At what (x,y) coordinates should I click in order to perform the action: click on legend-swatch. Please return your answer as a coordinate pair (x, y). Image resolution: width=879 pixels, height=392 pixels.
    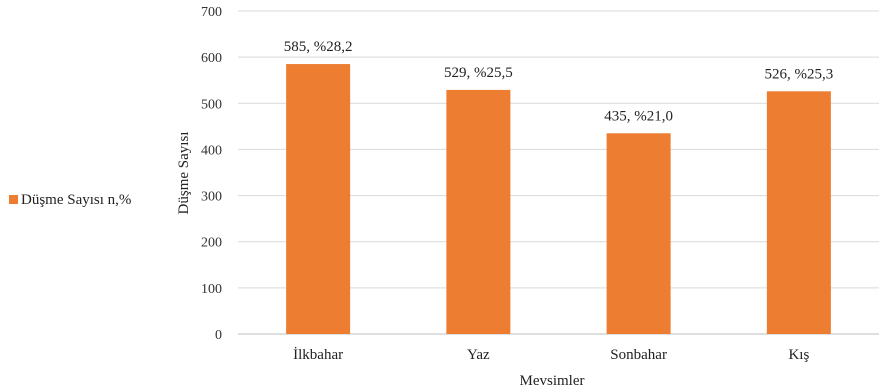
    Looking at the image, I should click on (13, 199).